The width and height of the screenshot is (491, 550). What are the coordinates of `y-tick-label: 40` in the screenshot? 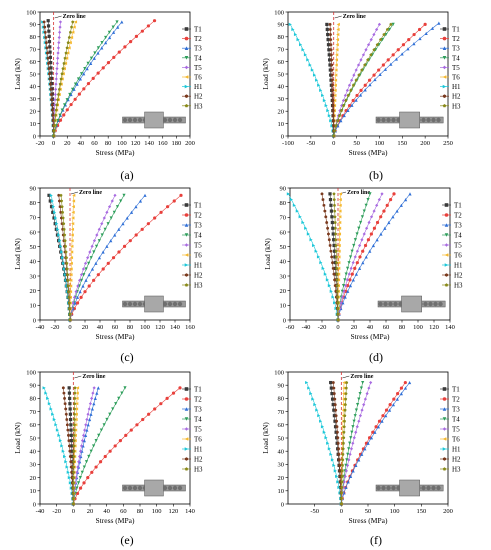 It's located at (33, 452).